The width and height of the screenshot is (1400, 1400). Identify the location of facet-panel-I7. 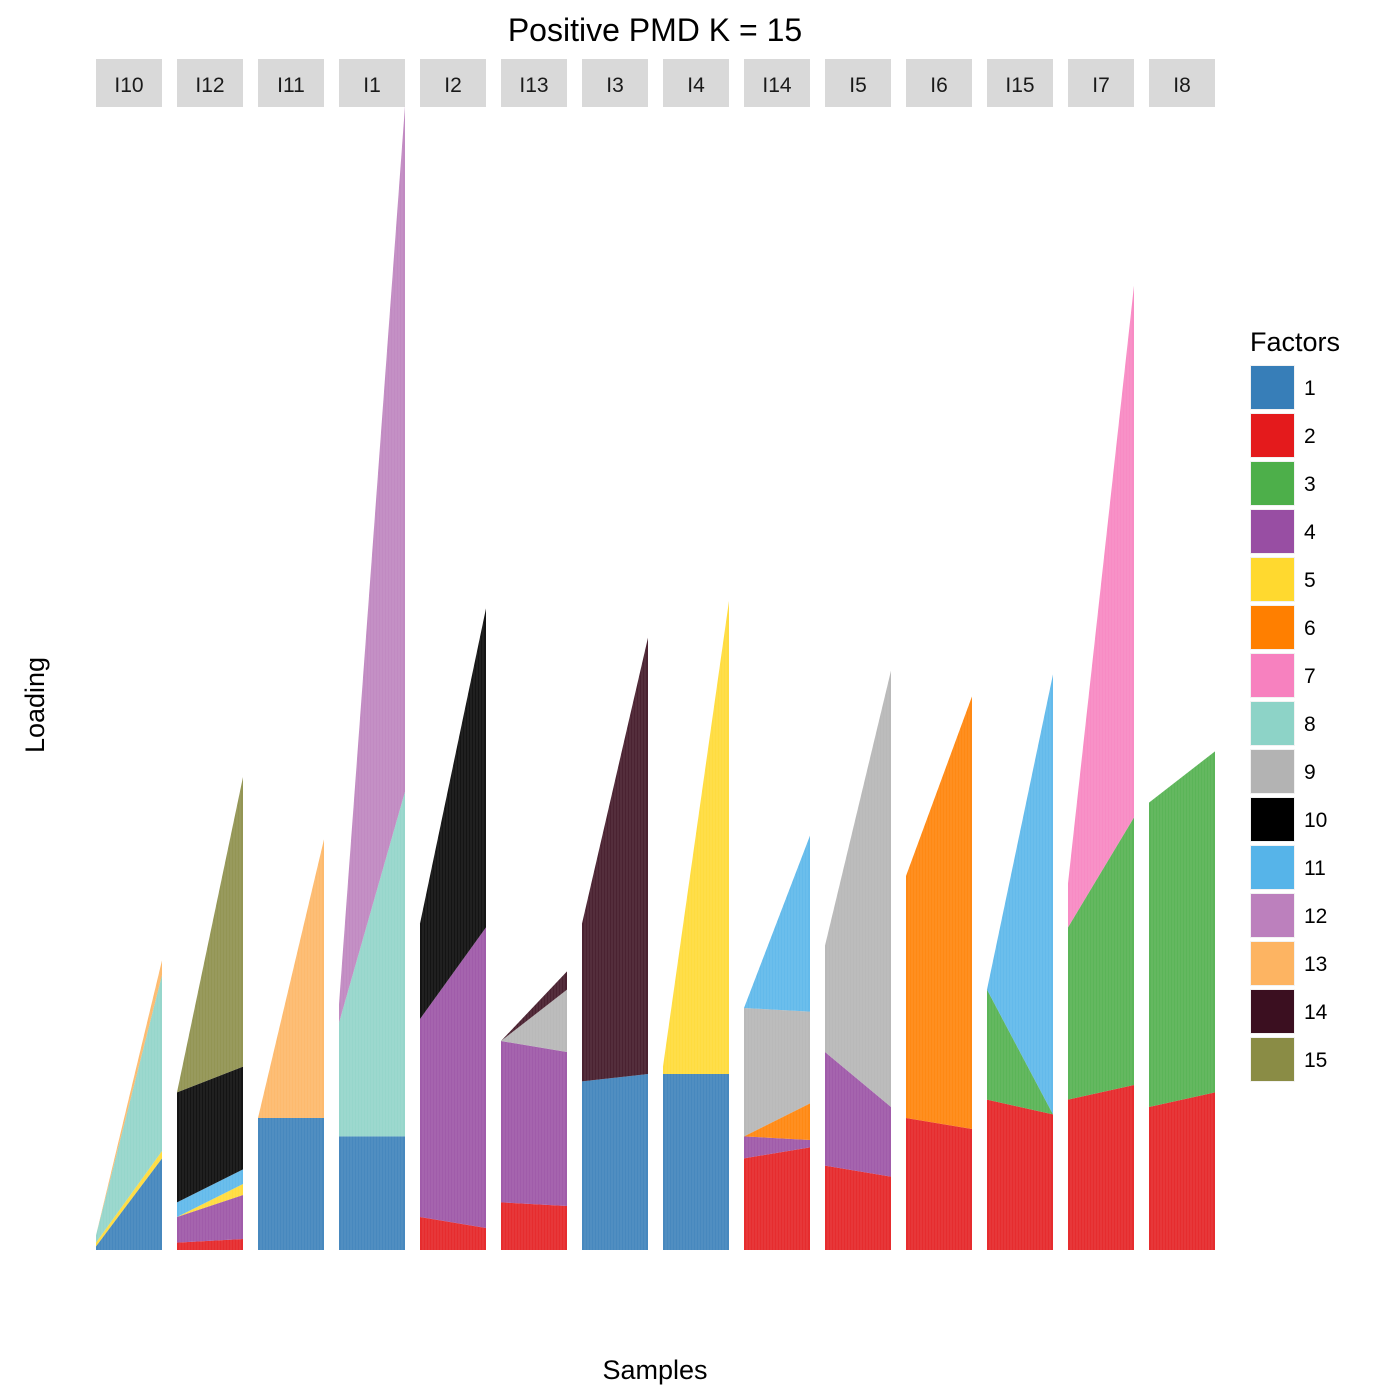
(1101, 767).